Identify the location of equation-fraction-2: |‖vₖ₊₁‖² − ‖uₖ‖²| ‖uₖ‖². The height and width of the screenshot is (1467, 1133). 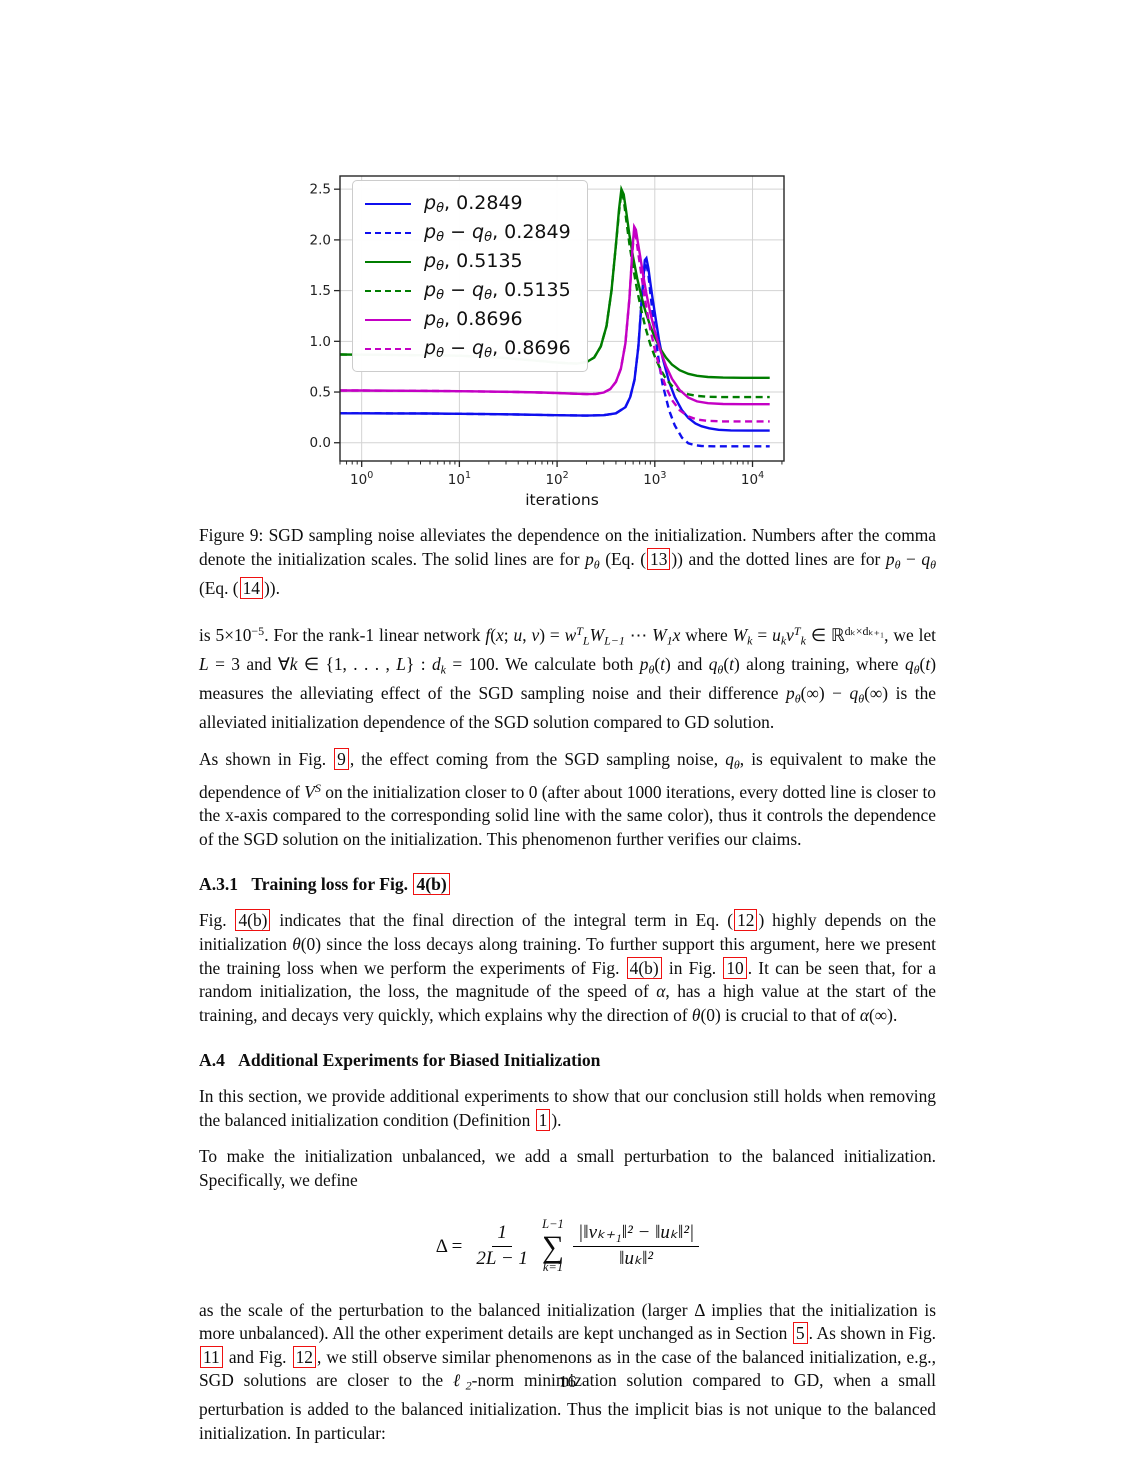
(636, 1246).